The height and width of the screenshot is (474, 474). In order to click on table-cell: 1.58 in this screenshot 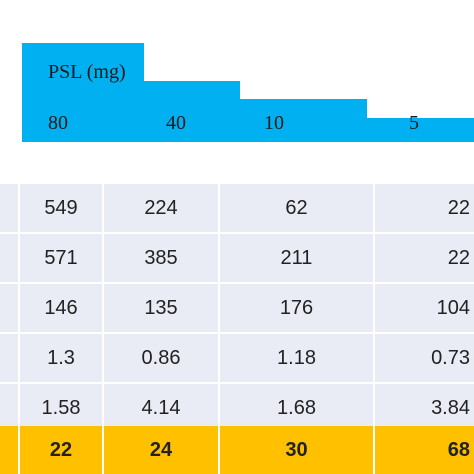, I will do `click(62, 408)`.